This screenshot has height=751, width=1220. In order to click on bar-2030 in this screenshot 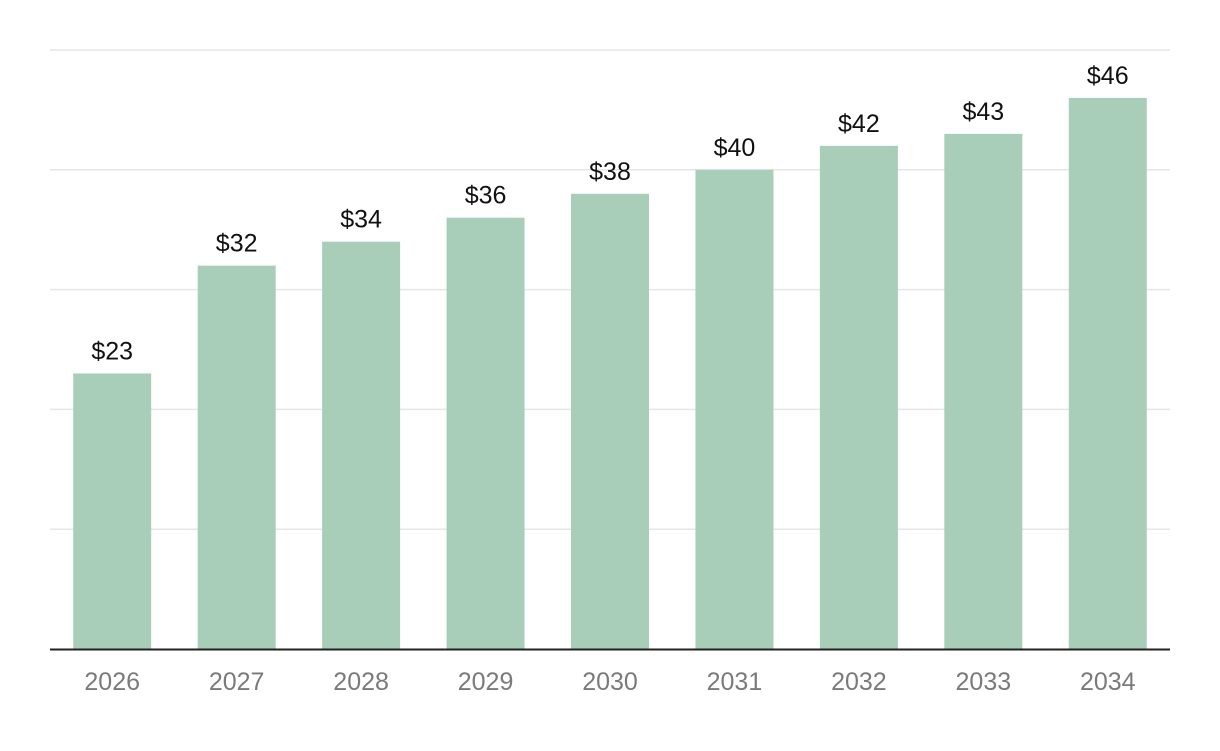, I will do `click(610, 421)`.